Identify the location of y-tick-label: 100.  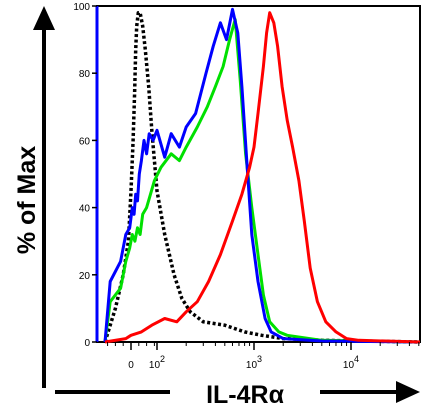
(81, 7).